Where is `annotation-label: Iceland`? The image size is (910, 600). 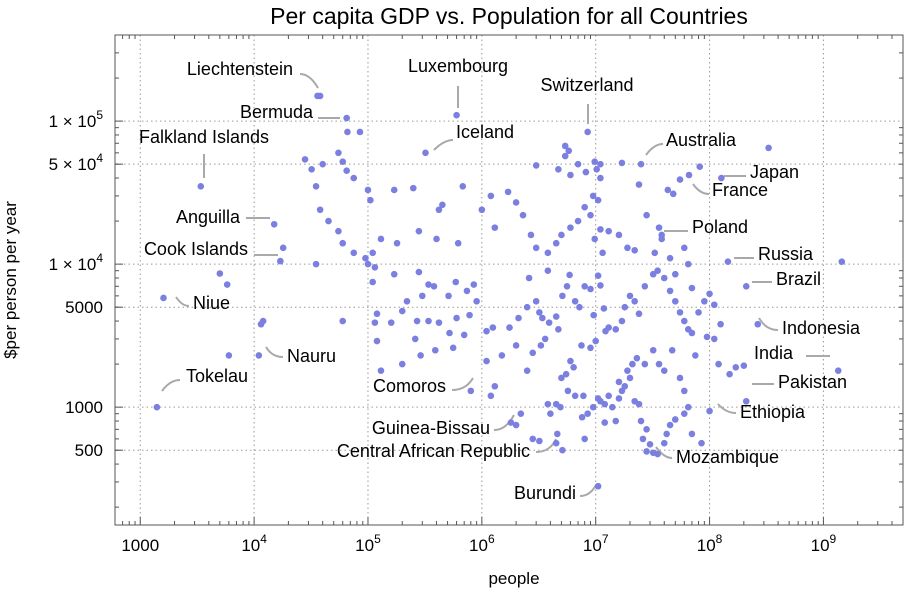
annotation-label: Iceland is located at coordinates (485, 132).